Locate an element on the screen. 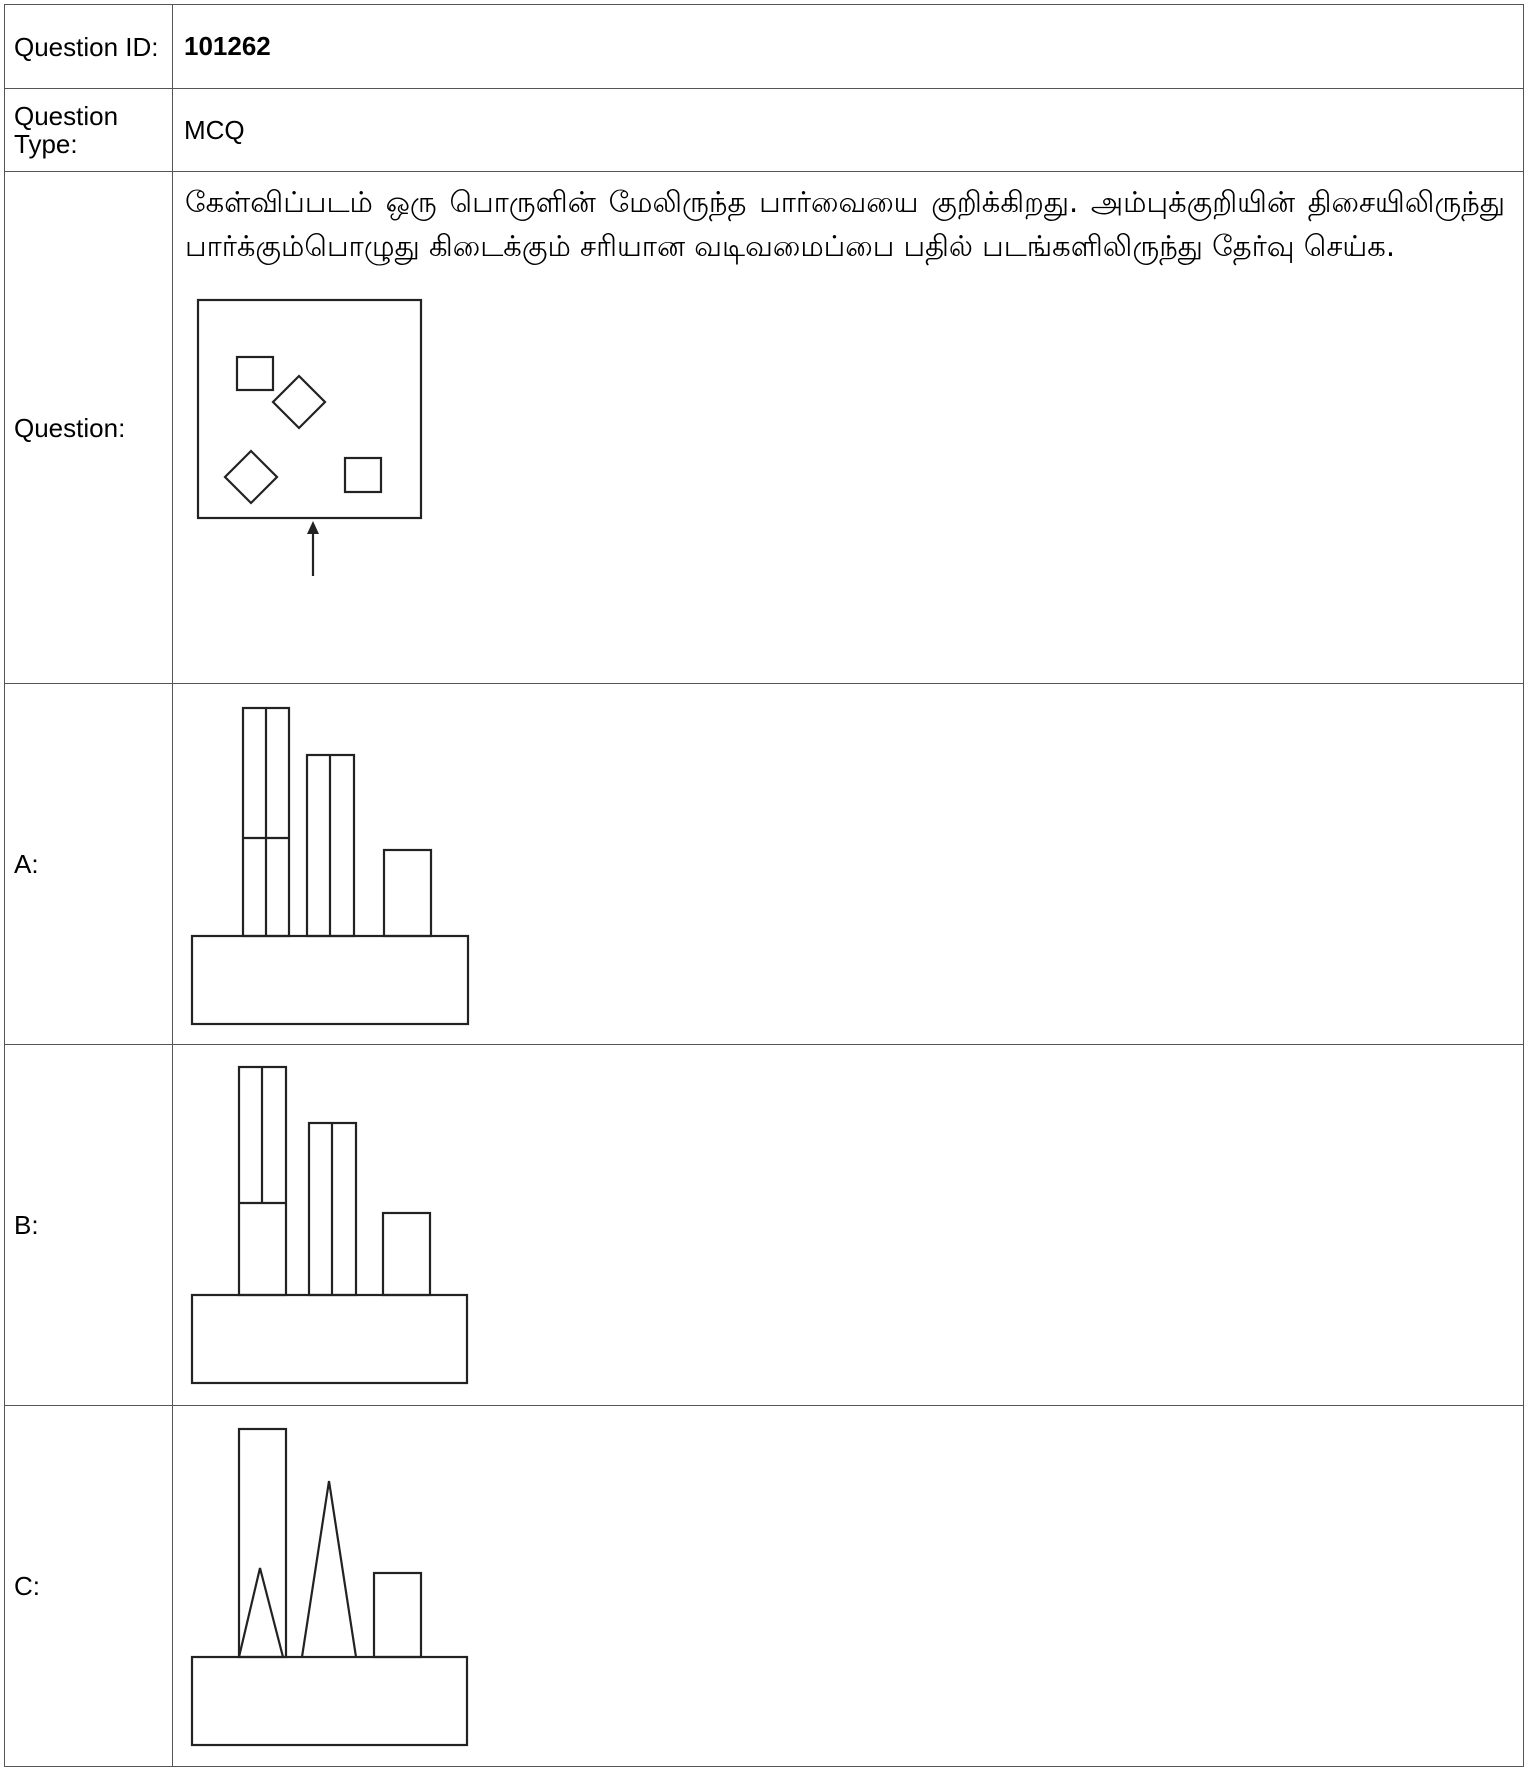 The height and width of the screenshot is (1767, 1527). question-id-label: Question ID: is located at coordinates (88, 46).